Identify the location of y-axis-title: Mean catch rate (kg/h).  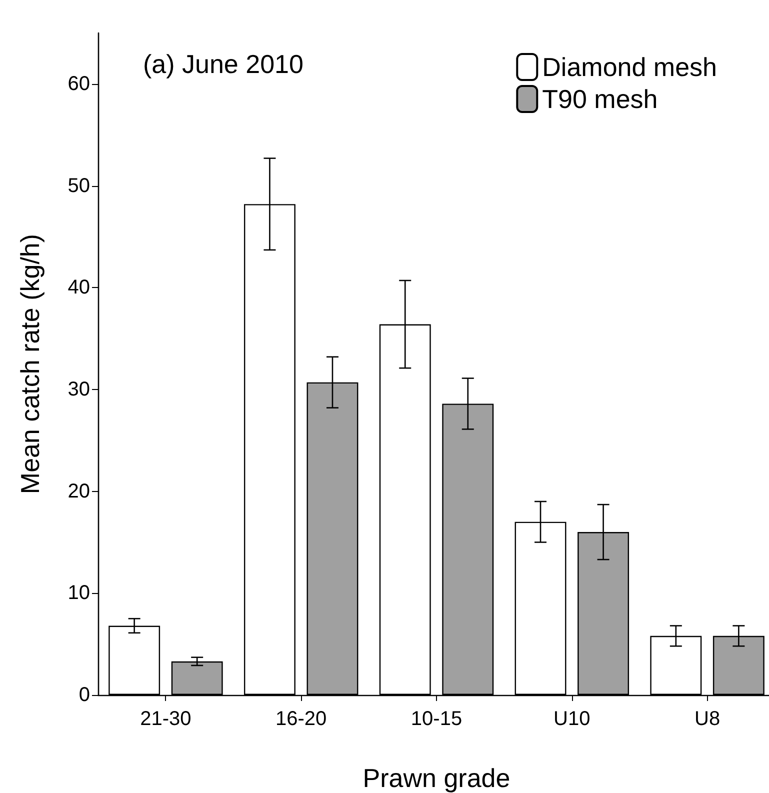
(30, 364).